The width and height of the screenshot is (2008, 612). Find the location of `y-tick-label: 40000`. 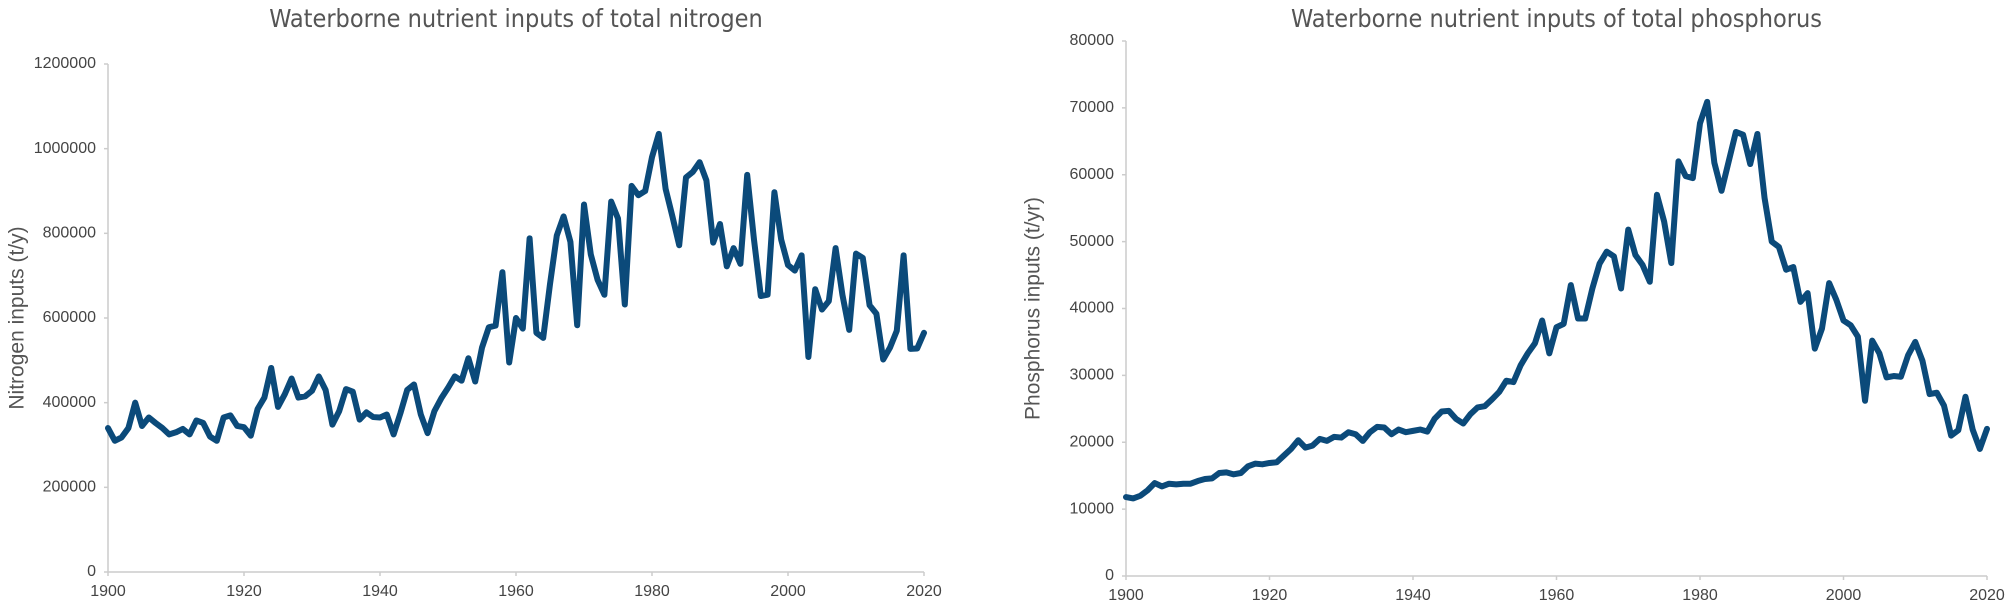

y-tick-label: 40000 is located at coordinates (1092, 308).